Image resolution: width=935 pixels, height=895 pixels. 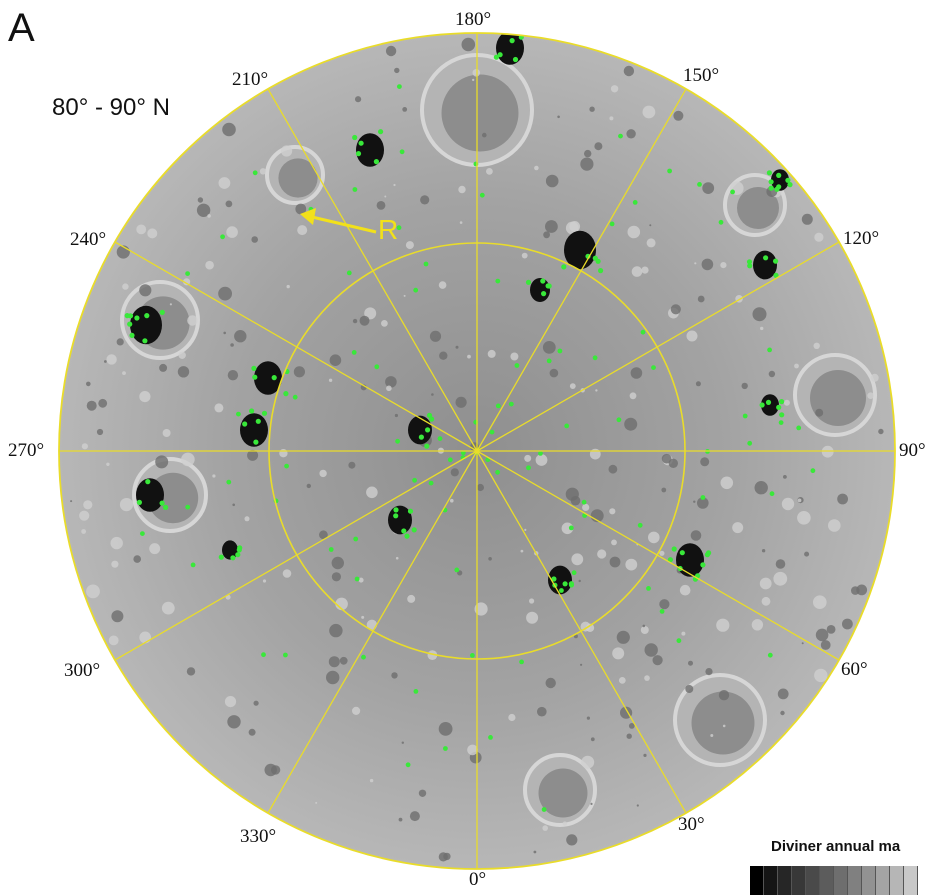 What do you see at coordinates (770, 405) in the screenshot?
I see `shadowed-region` at bounding box center [770, 405].